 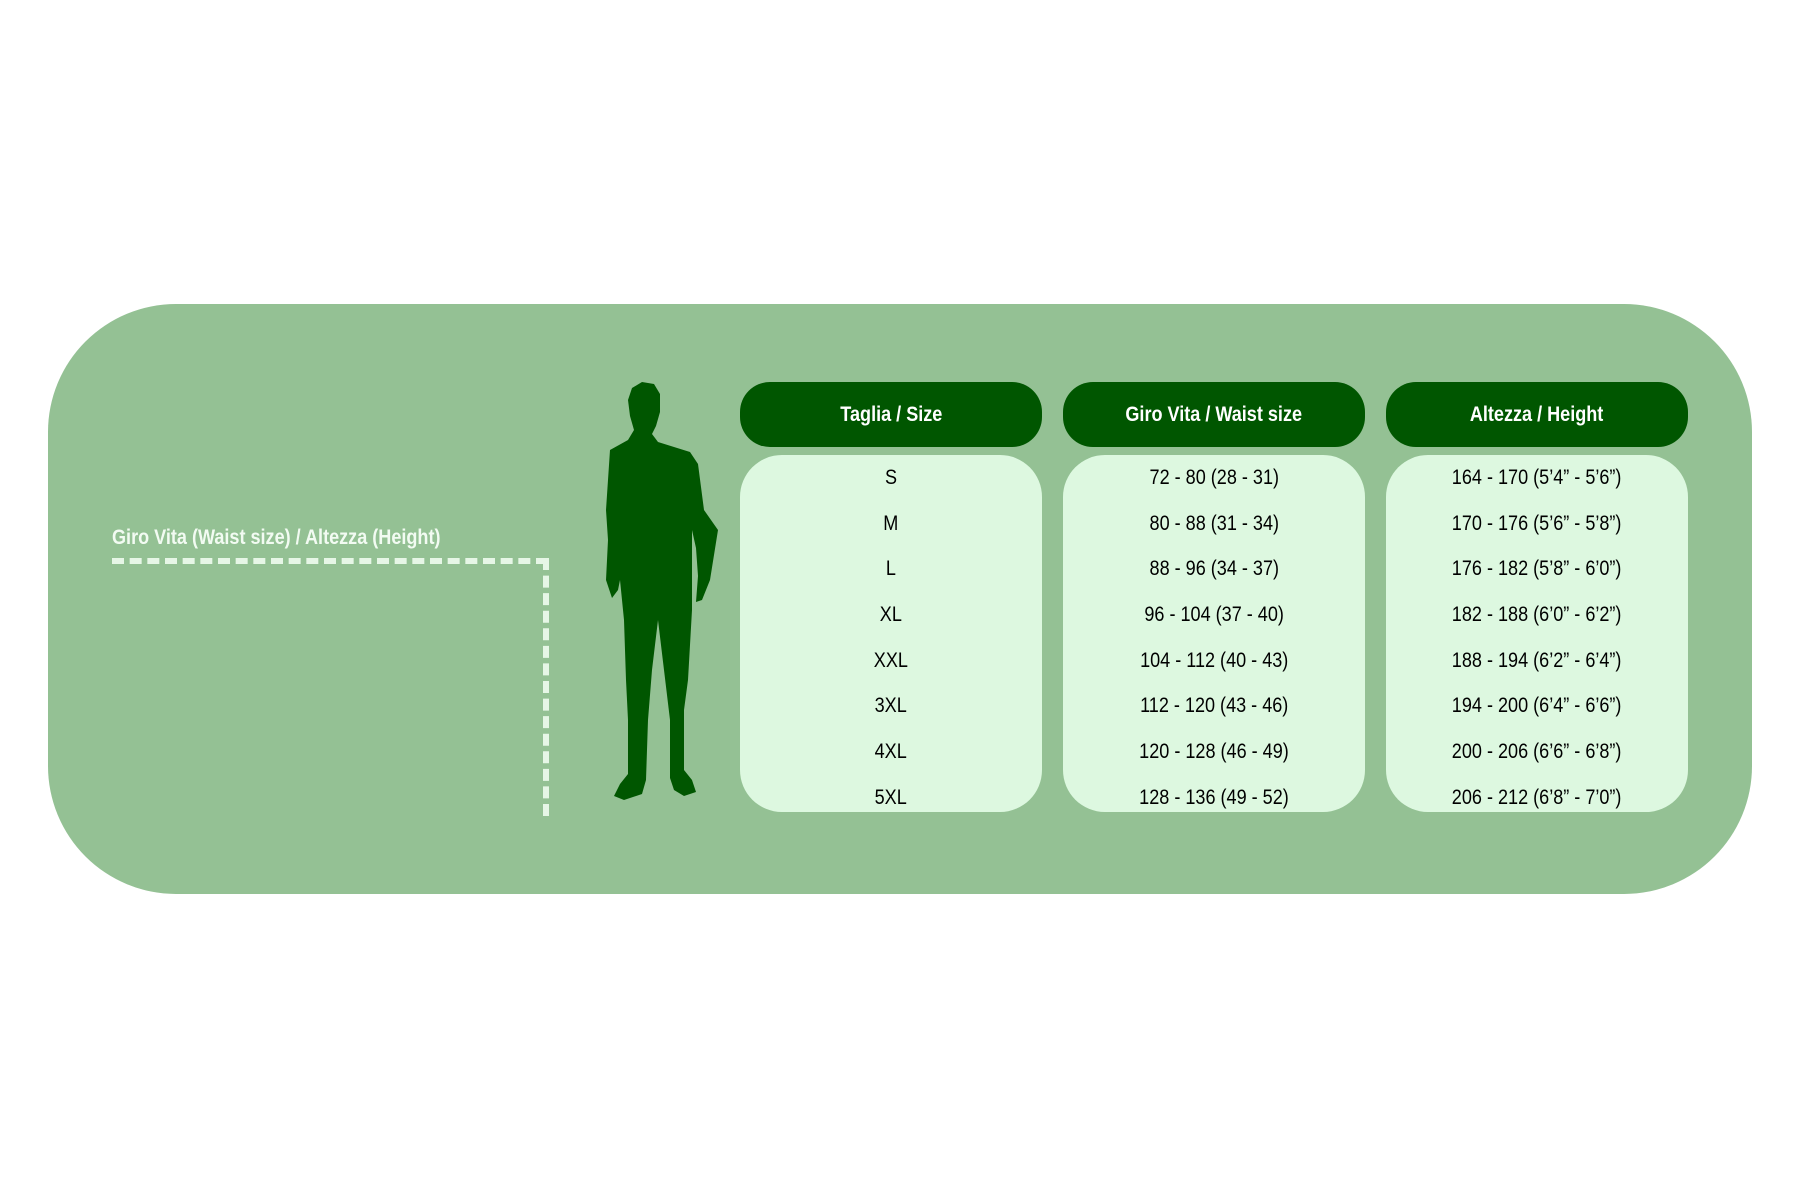 I want to click on table-cell: 3XL, so click(x=891, y=706).